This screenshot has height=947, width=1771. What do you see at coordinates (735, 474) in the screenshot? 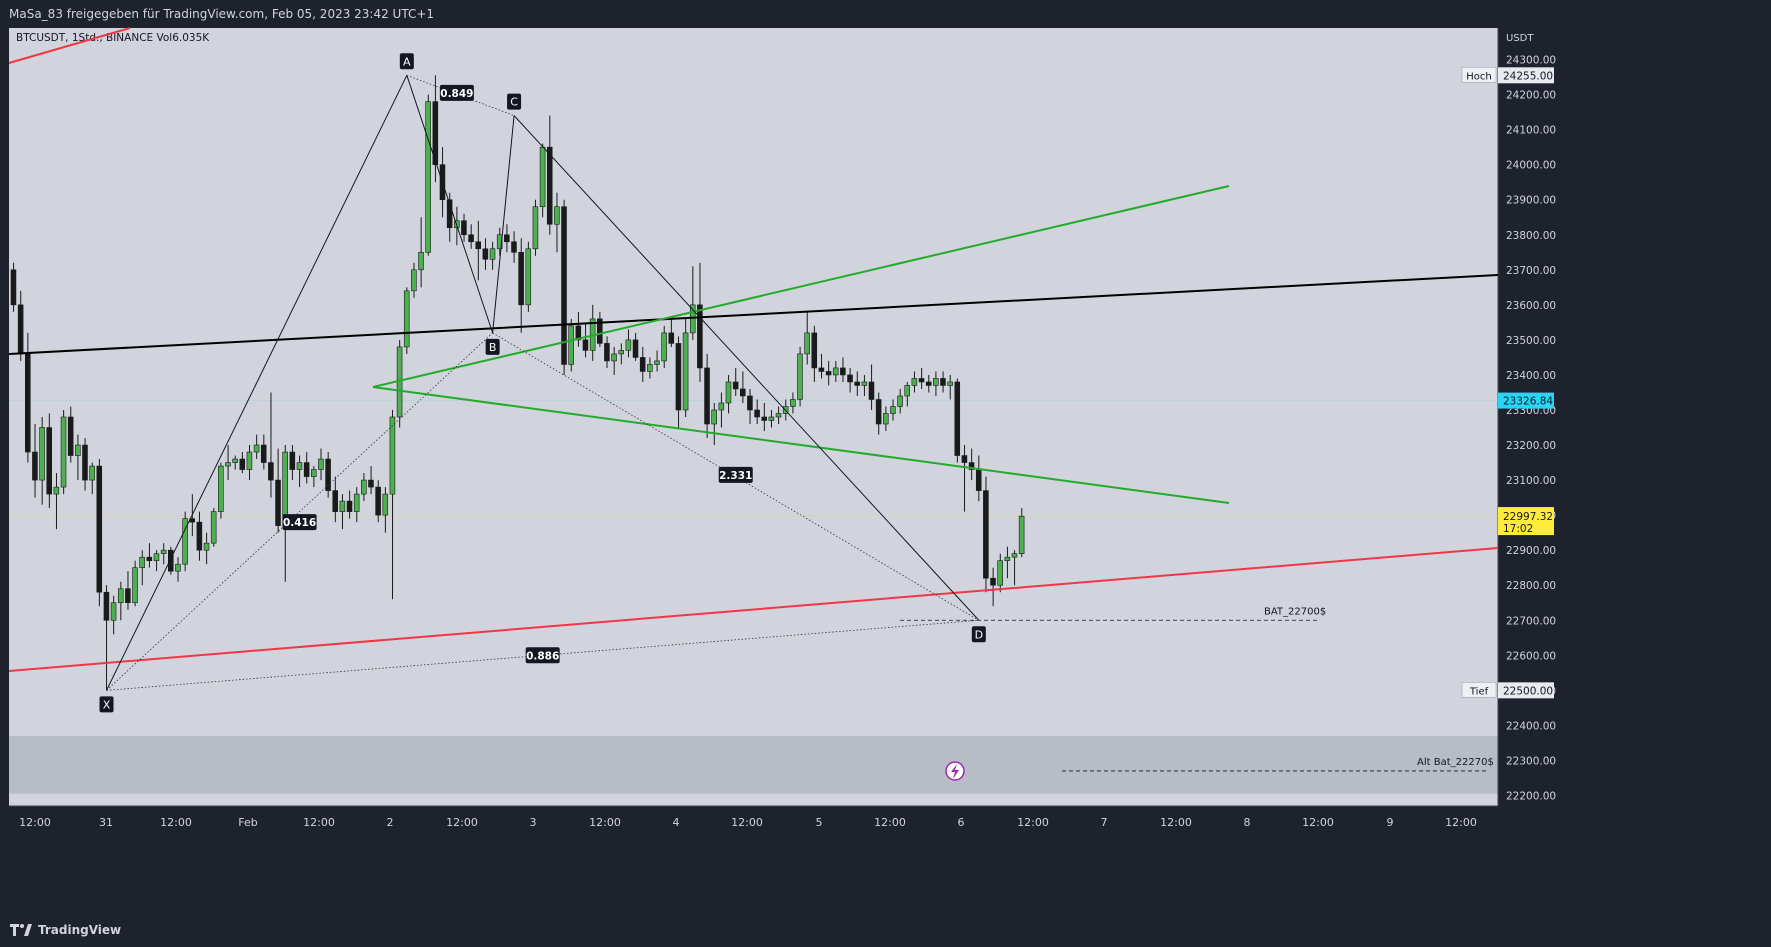
I see `ratio-label: 2.331` at bounding box center [735, 474].